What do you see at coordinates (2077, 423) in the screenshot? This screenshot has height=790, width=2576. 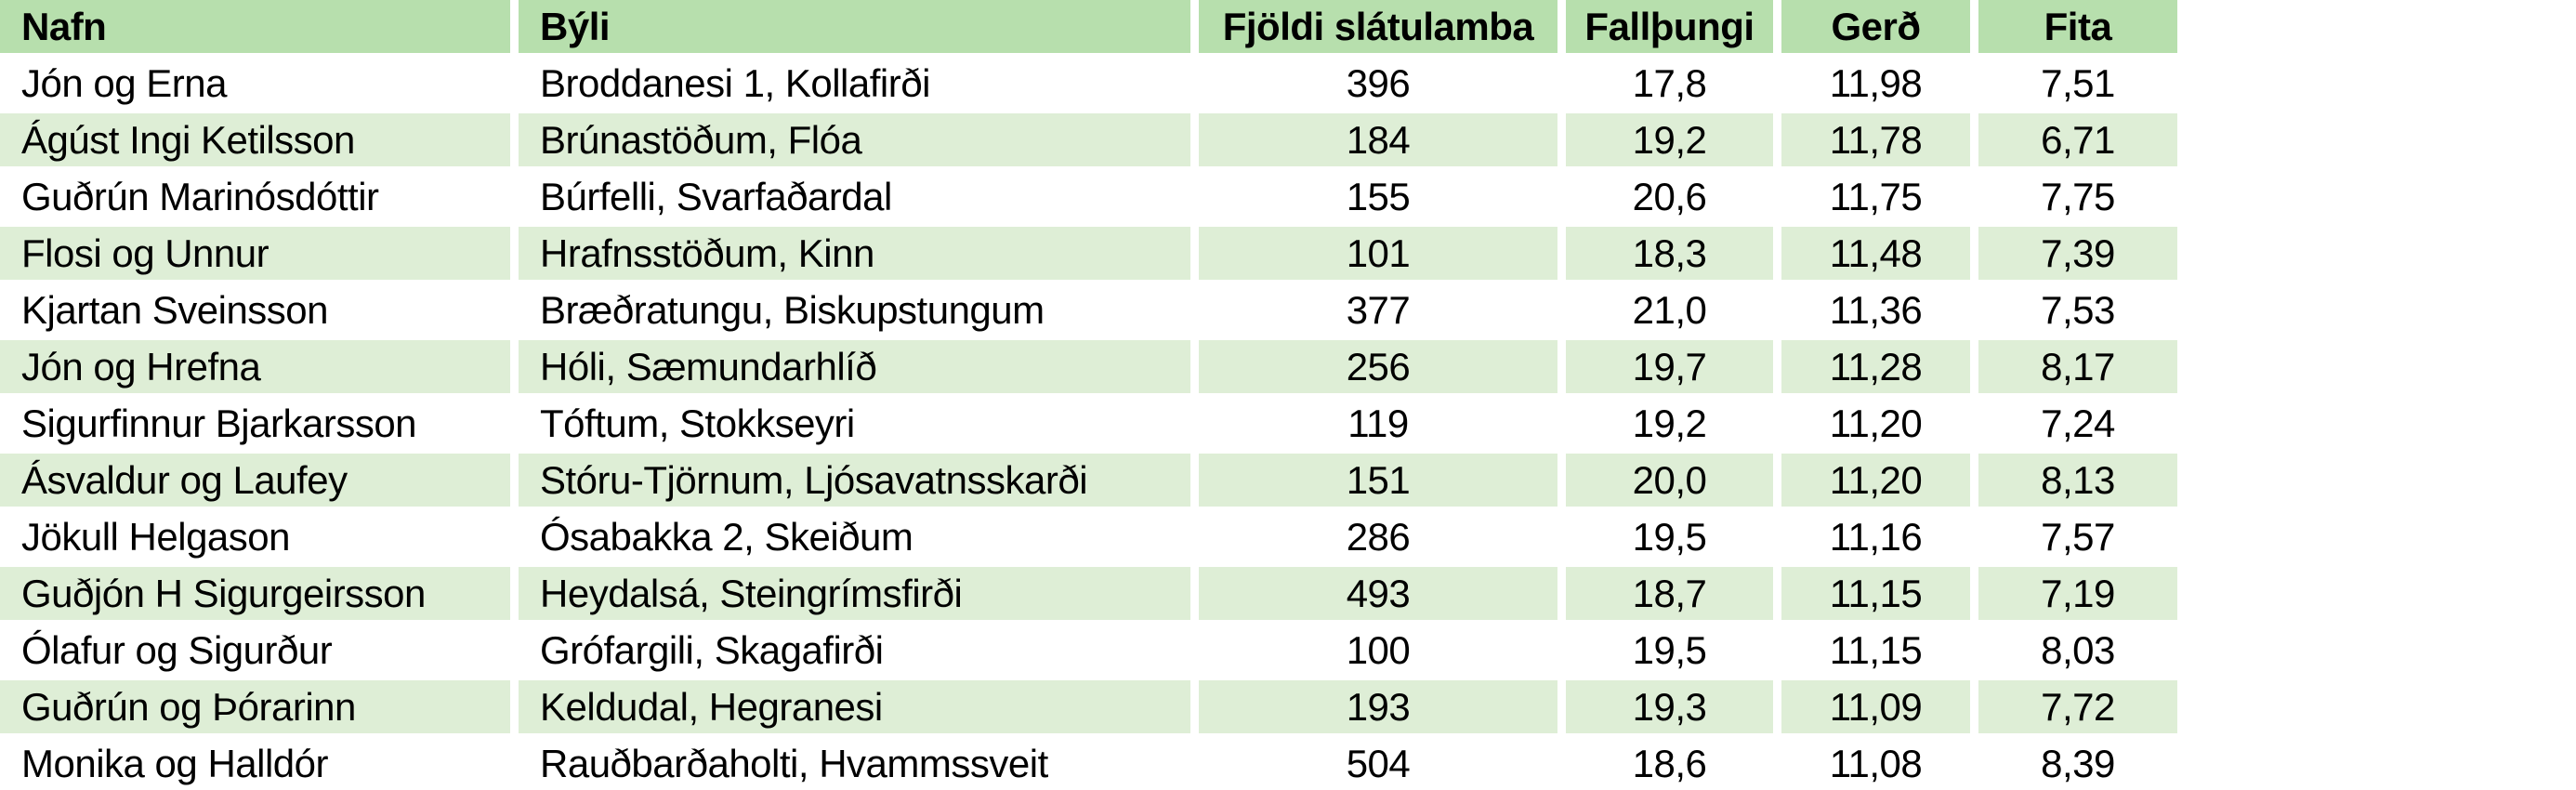 I see `cell-fat: 7,24` at bounding box center [2077, 423].